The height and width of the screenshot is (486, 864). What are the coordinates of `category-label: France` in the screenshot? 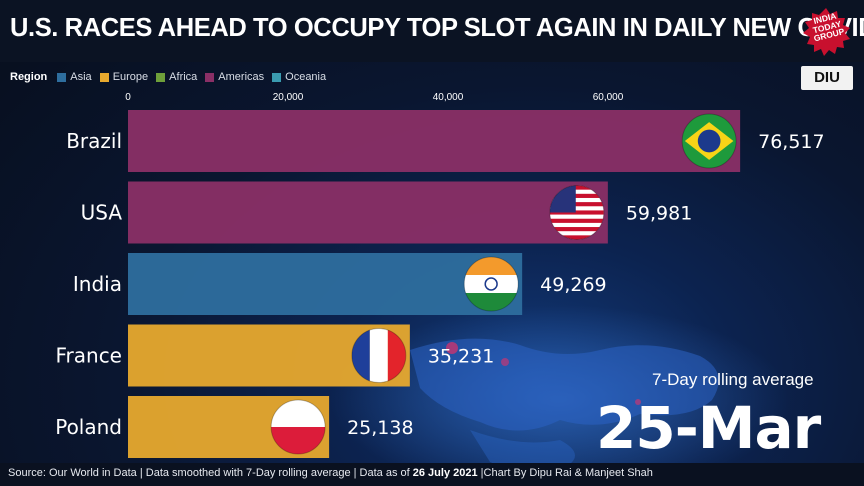 It's located at (88, 356).